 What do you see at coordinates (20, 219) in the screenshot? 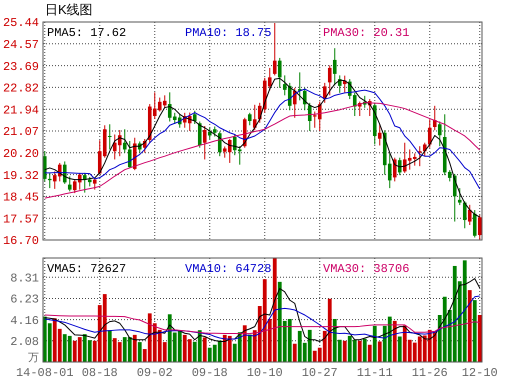
I see `y-tick-label: 17.57` at bounding box center [20, 219].